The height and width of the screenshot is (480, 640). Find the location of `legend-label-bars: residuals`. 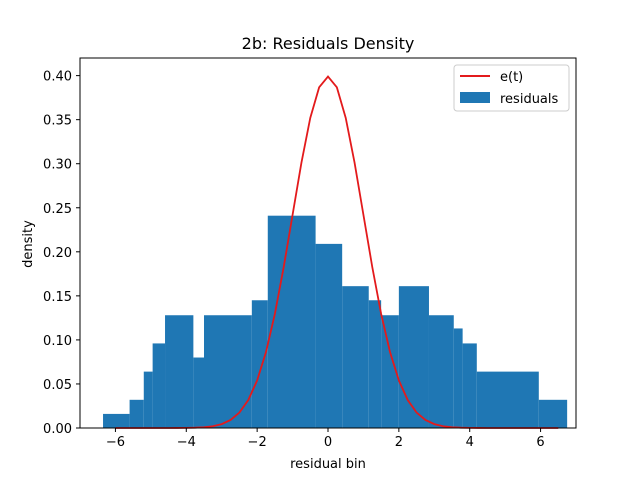

legend-label-bars: residuals is located at coordinates (529, 99).